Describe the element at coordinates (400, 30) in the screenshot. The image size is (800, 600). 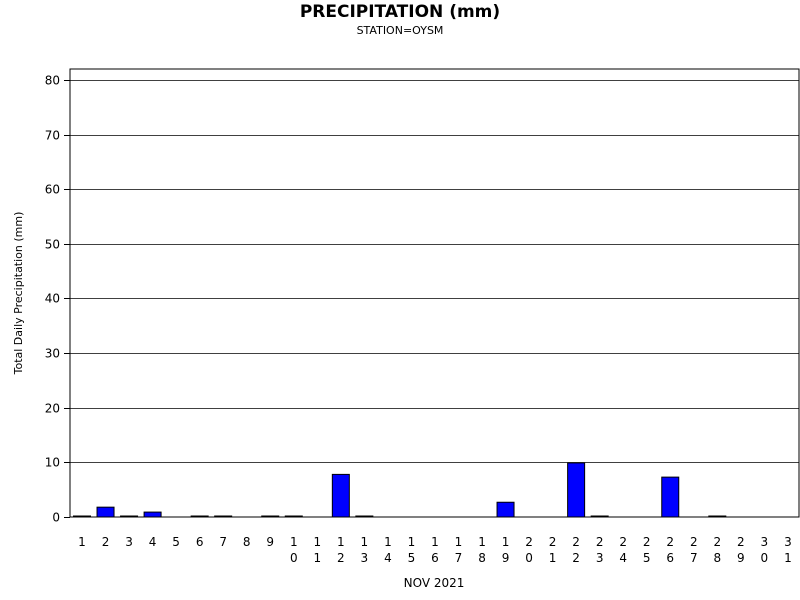
I see `chart-subtitle: STATION=OYSM` at that location.